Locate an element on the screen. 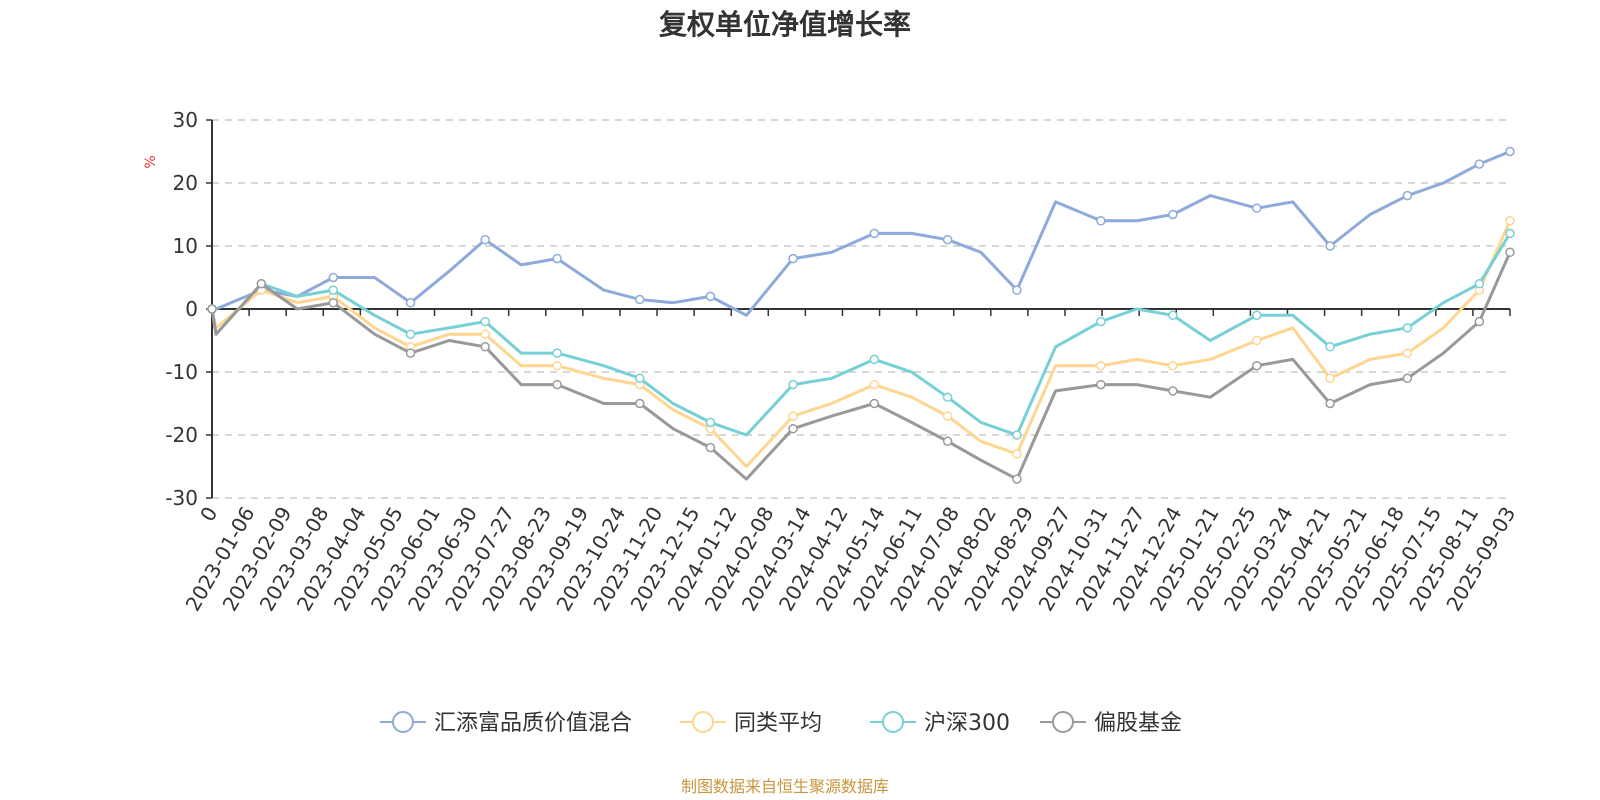  y-tick-label: -10 is located at coordinates (181, 372).